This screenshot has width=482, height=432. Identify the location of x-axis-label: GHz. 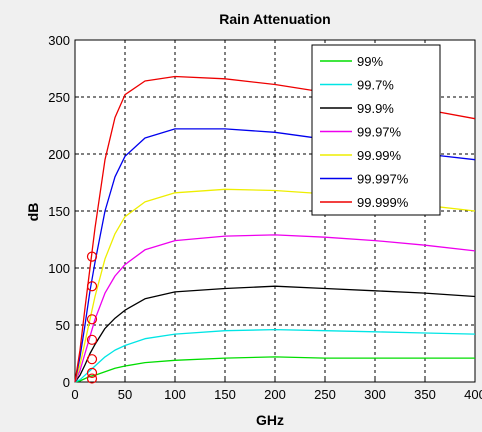
(270, 420).